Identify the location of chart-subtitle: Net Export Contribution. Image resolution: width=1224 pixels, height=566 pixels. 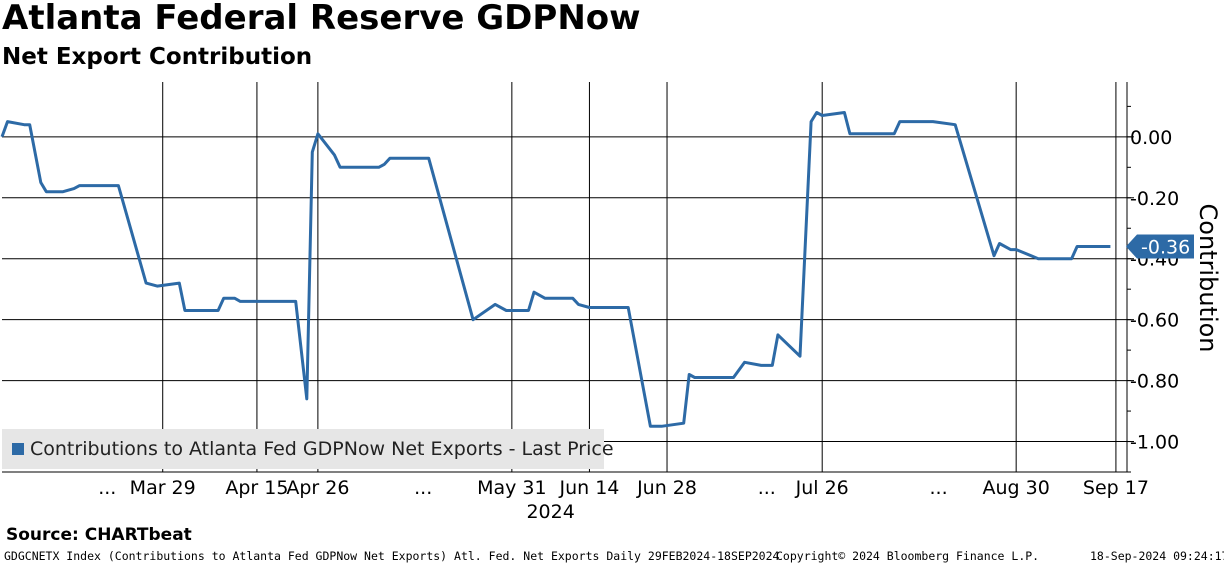
(157, 57).